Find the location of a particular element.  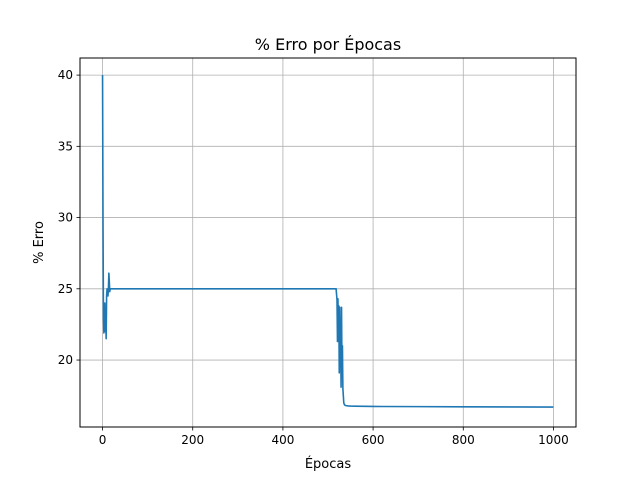

x-tick-label: 600 is located at coordinates (373, 440).